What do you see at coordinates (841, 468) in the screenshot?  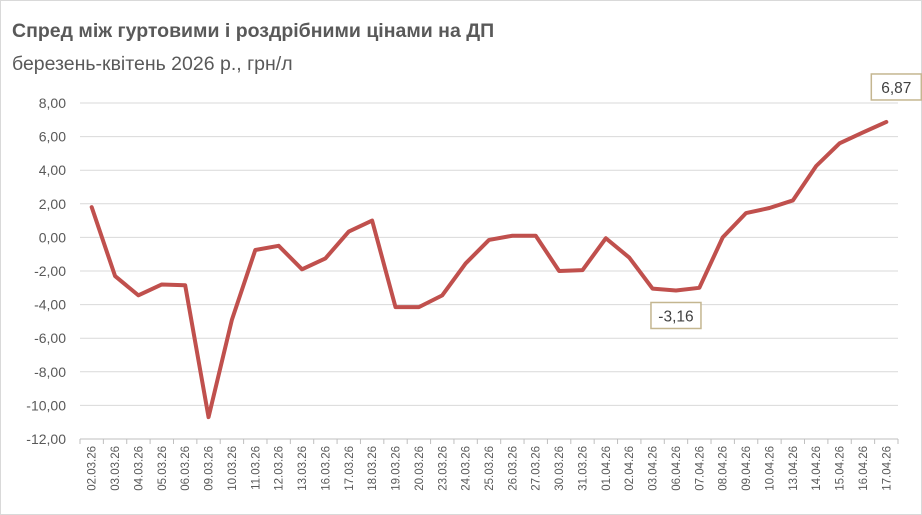 I see `x-tick-label: 15.04.26` at bounding box center [841, 468].